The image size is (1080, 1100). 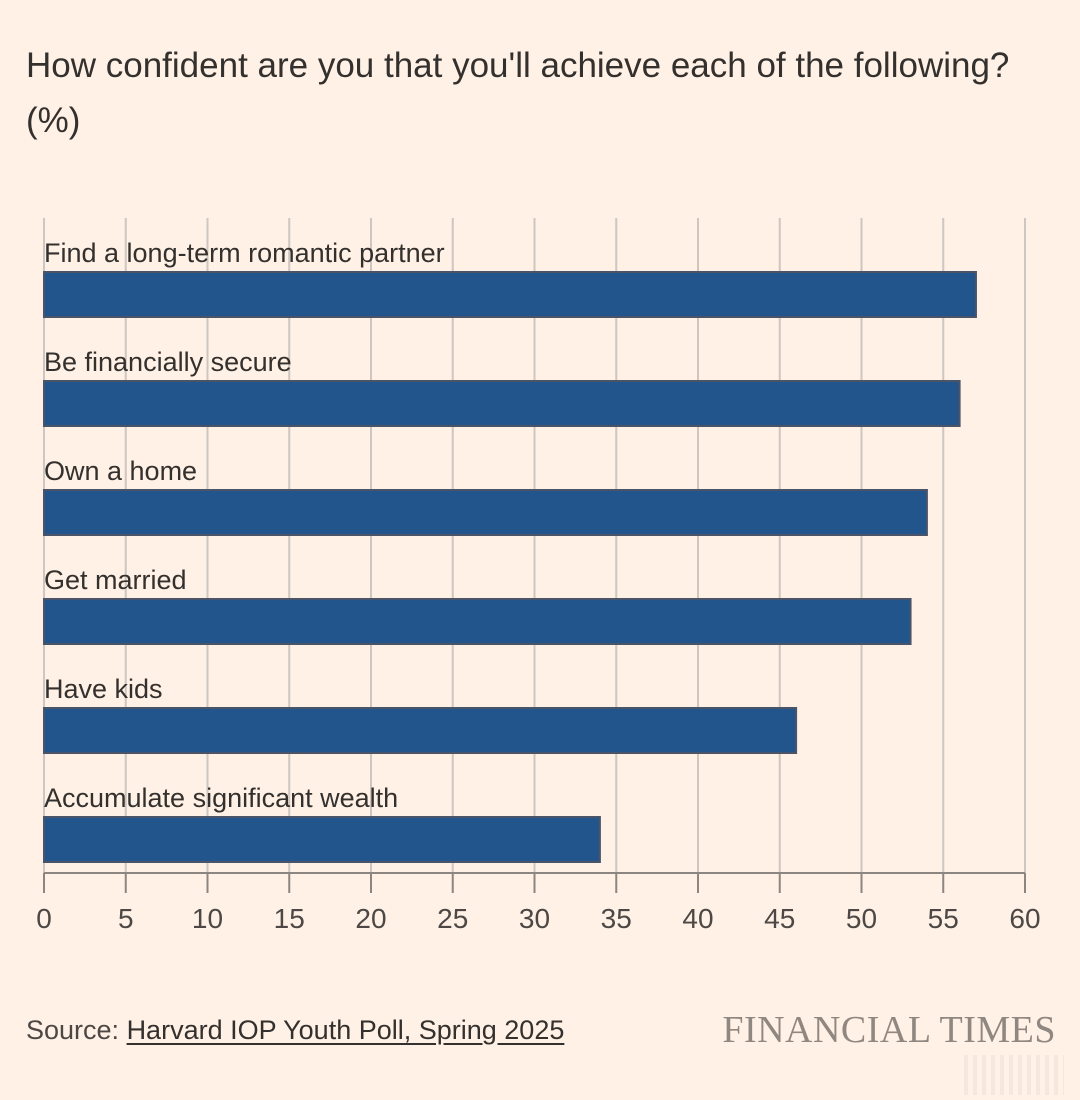 What do you see at coordinates (76, 1030) in the screenshot?
I see `source-prefix: Source:` at bounding box center [76, 1030].